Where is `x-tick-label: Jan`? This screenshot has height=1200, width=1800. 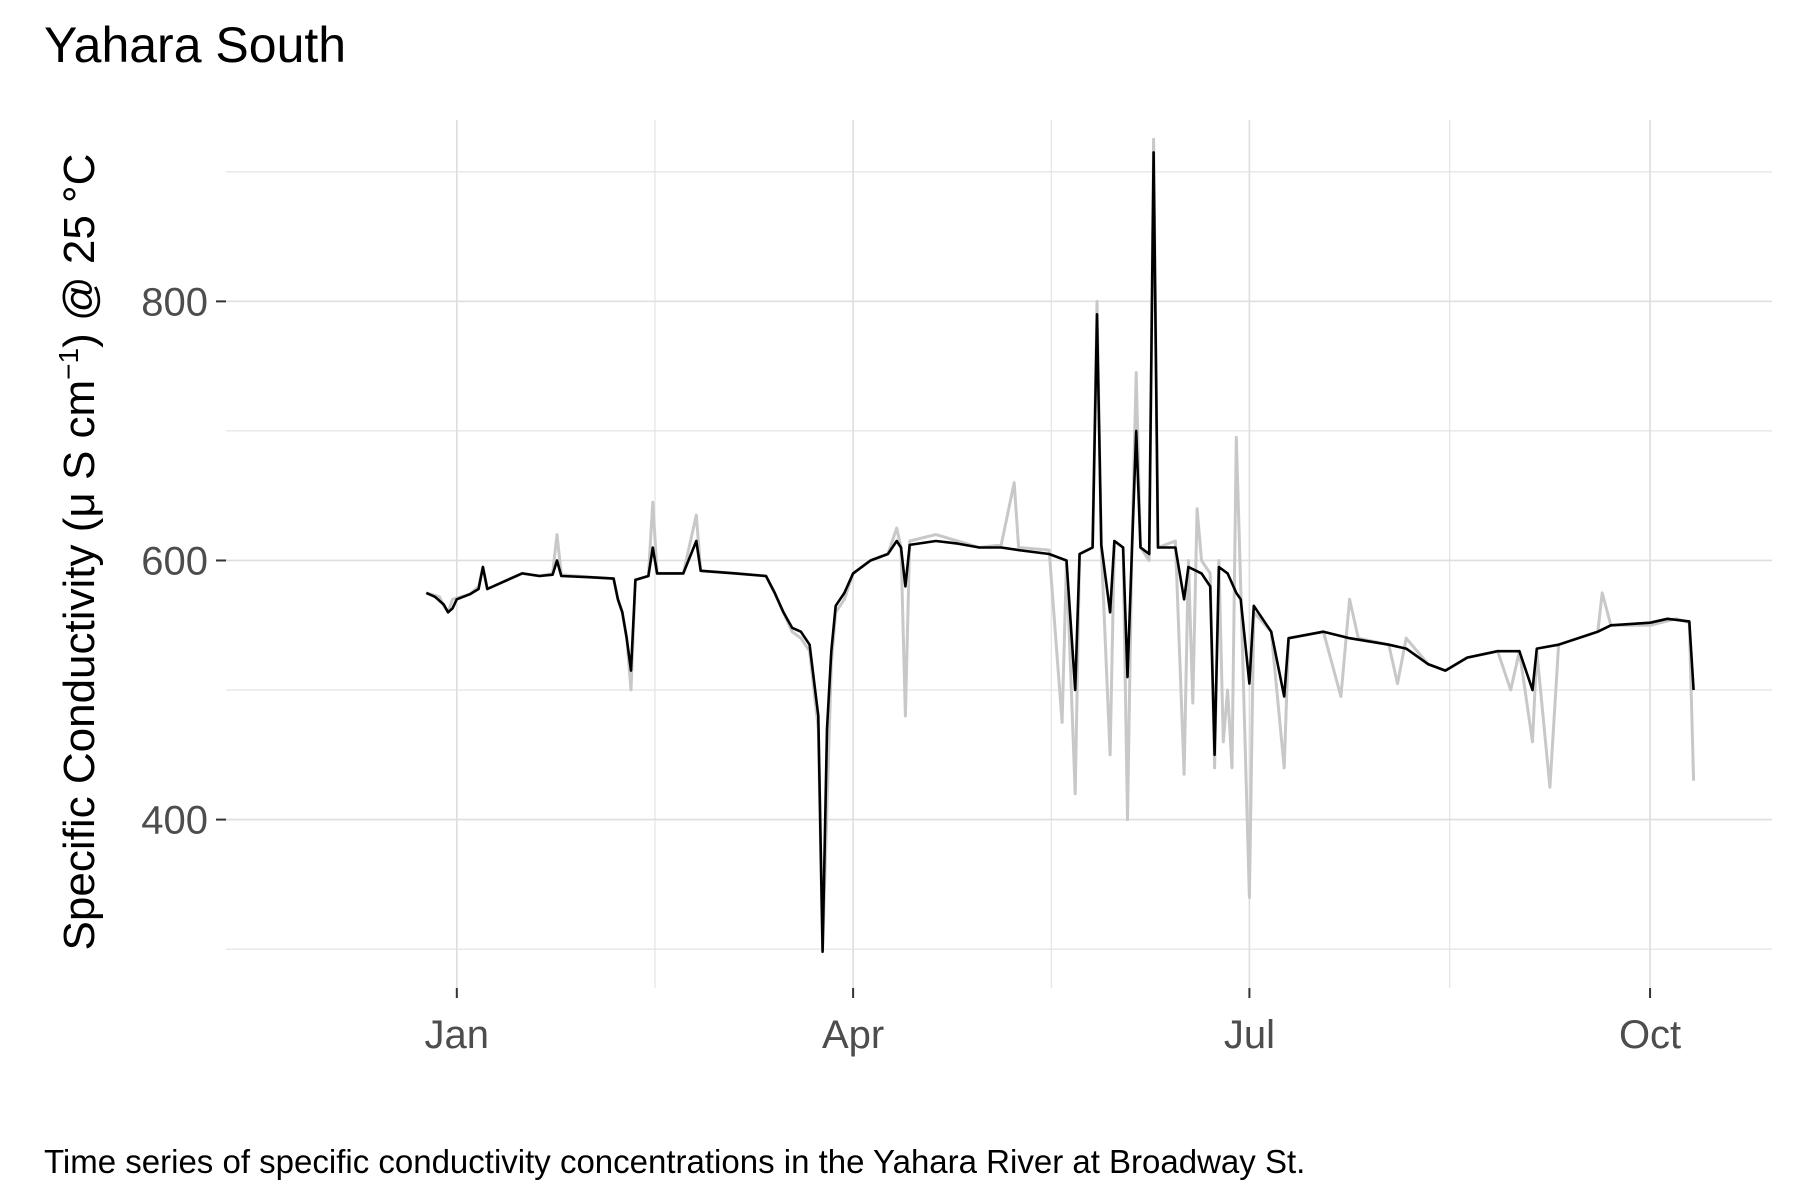
x-tick-label: Jan is located at coordinates (457, 1035).